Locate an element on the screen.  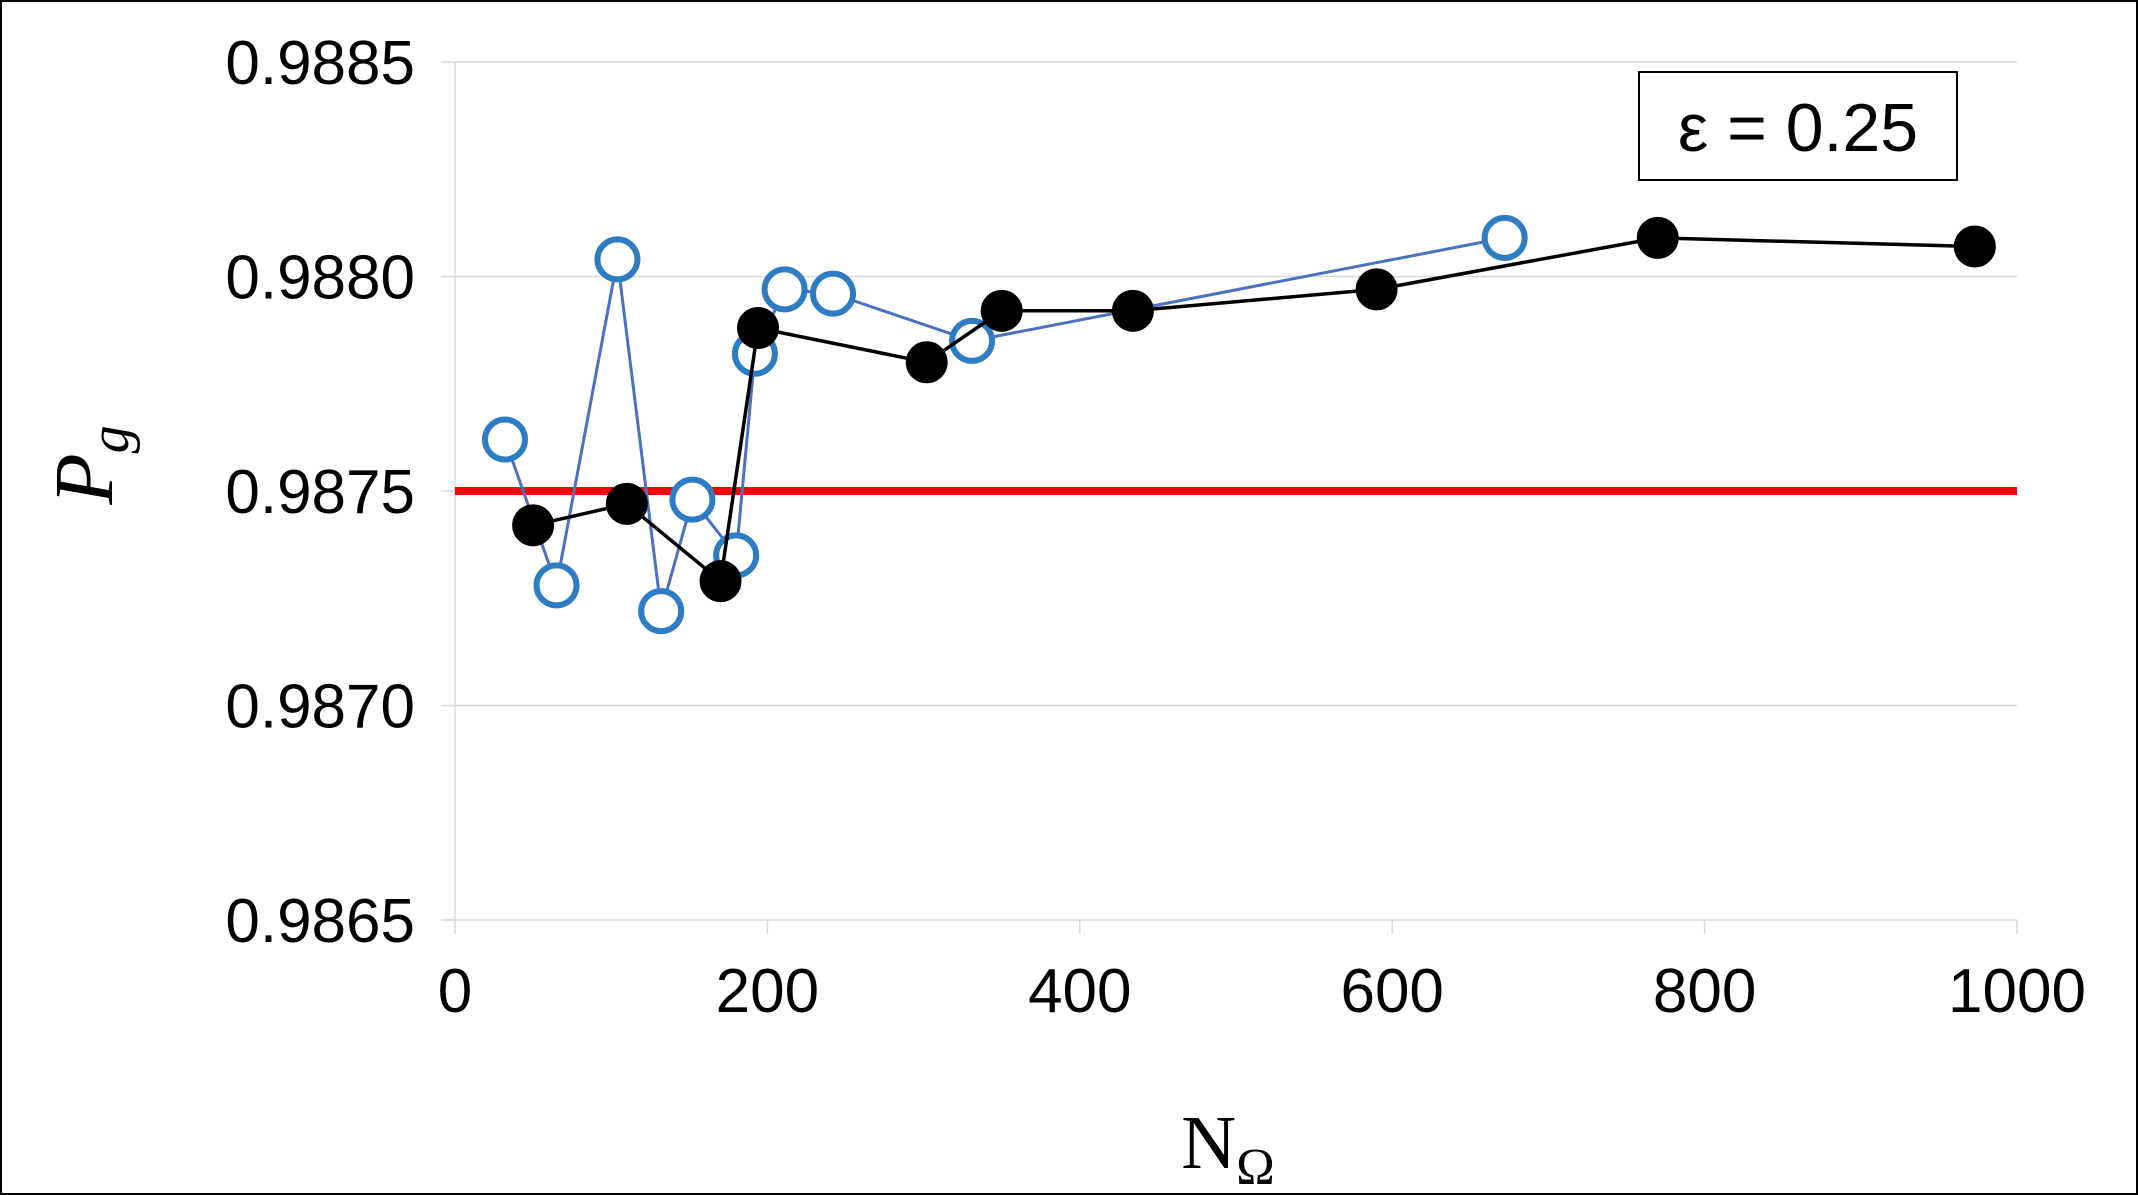
x-tick-label: 400 is located at coordinates (1079, 991).